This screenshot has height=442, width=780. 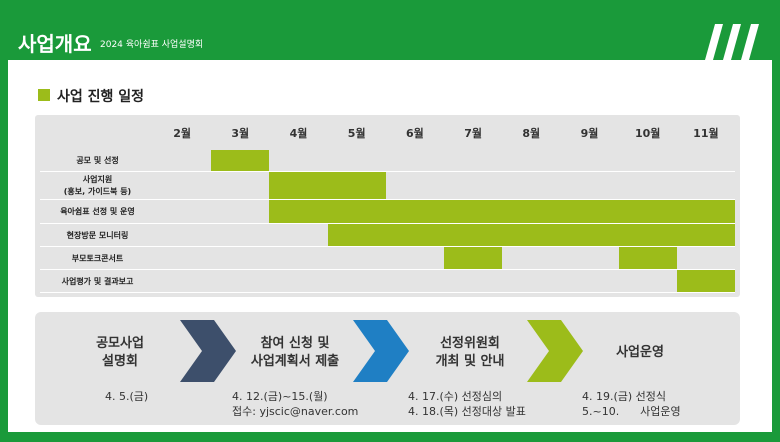 What do you see at coordinates (97, 191) in the screenshot?
I see `row-label: (홍보, 가이드북 등)` at bounding box center [97, 191].